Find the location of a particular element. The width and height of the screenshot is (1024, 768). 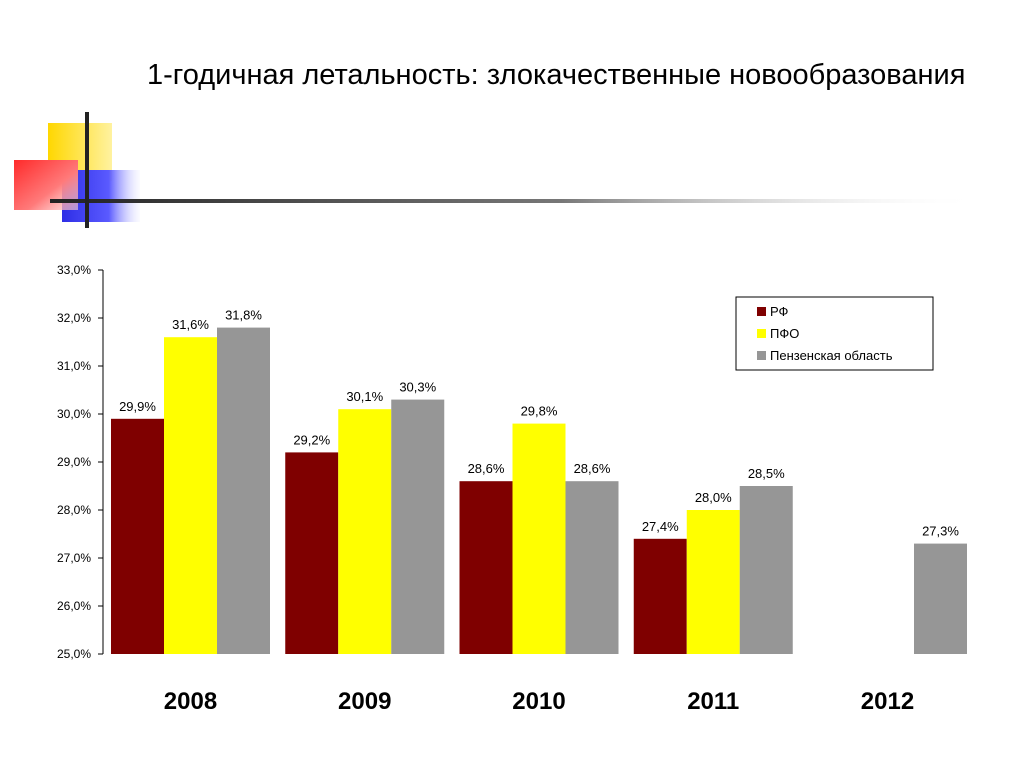

y-tick-label: 33,0% is located at coordinates (74, 270).